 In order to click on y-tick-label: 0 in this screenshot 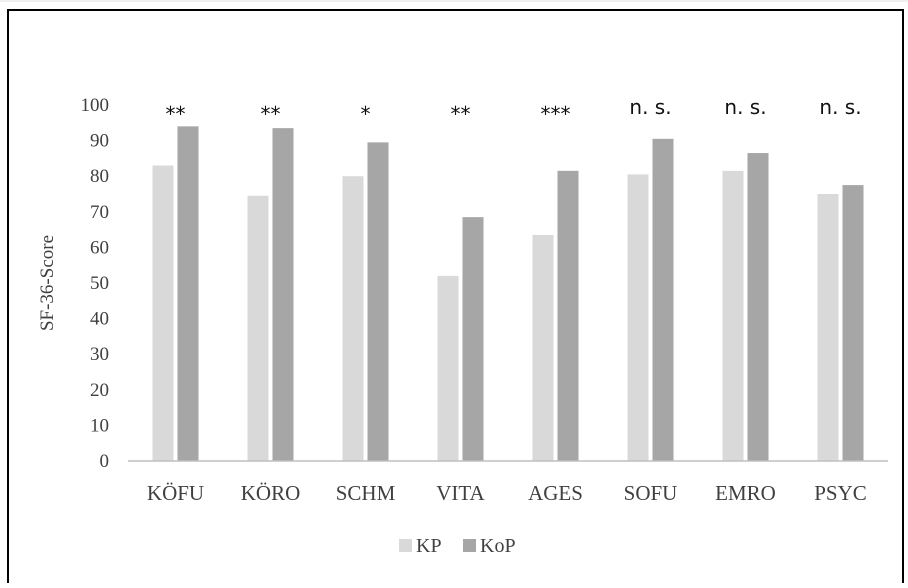, I will do `click(105, 461)`.